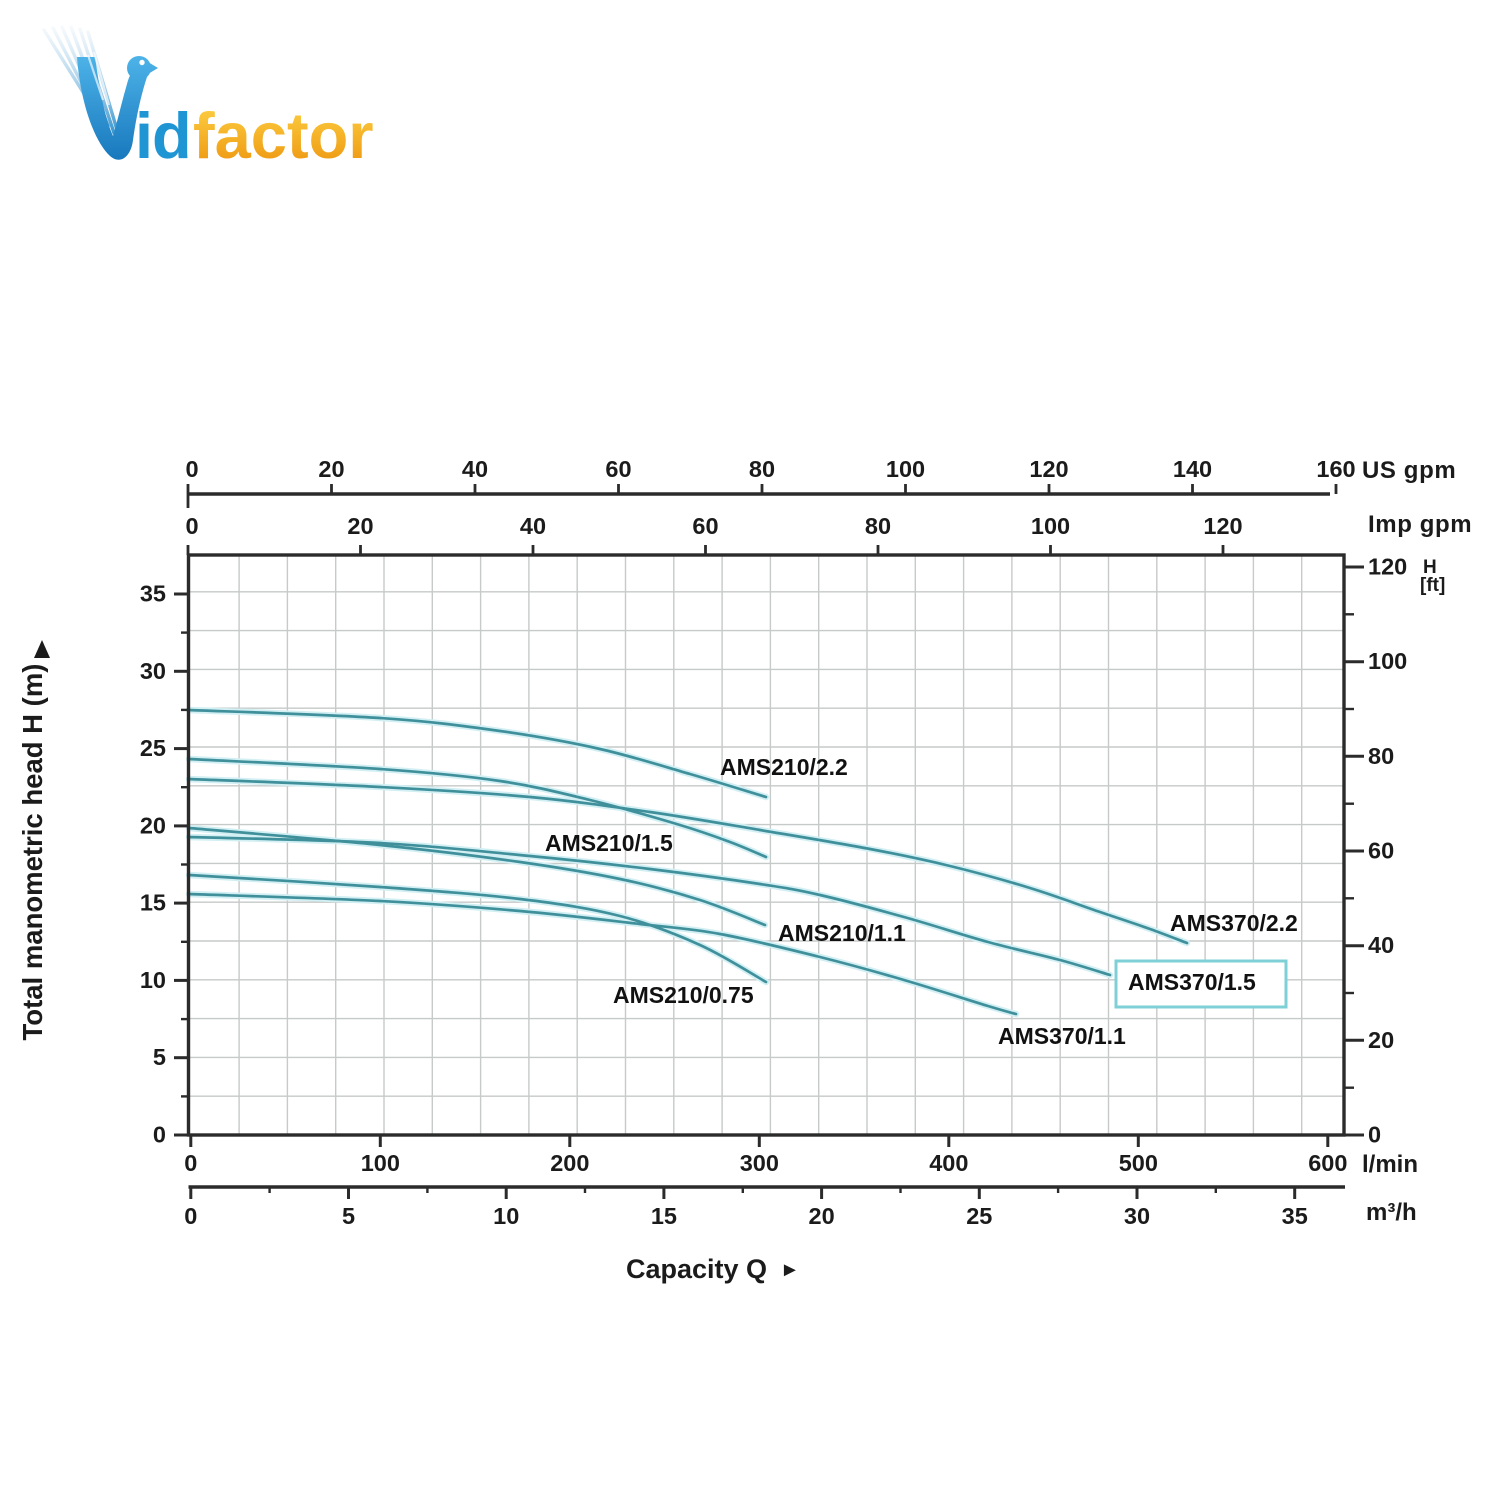 The image size is (1500, 1500). Describe the element at coordinates (569, 1163) in the screenshot. I see `svg-text: 200` at that location.